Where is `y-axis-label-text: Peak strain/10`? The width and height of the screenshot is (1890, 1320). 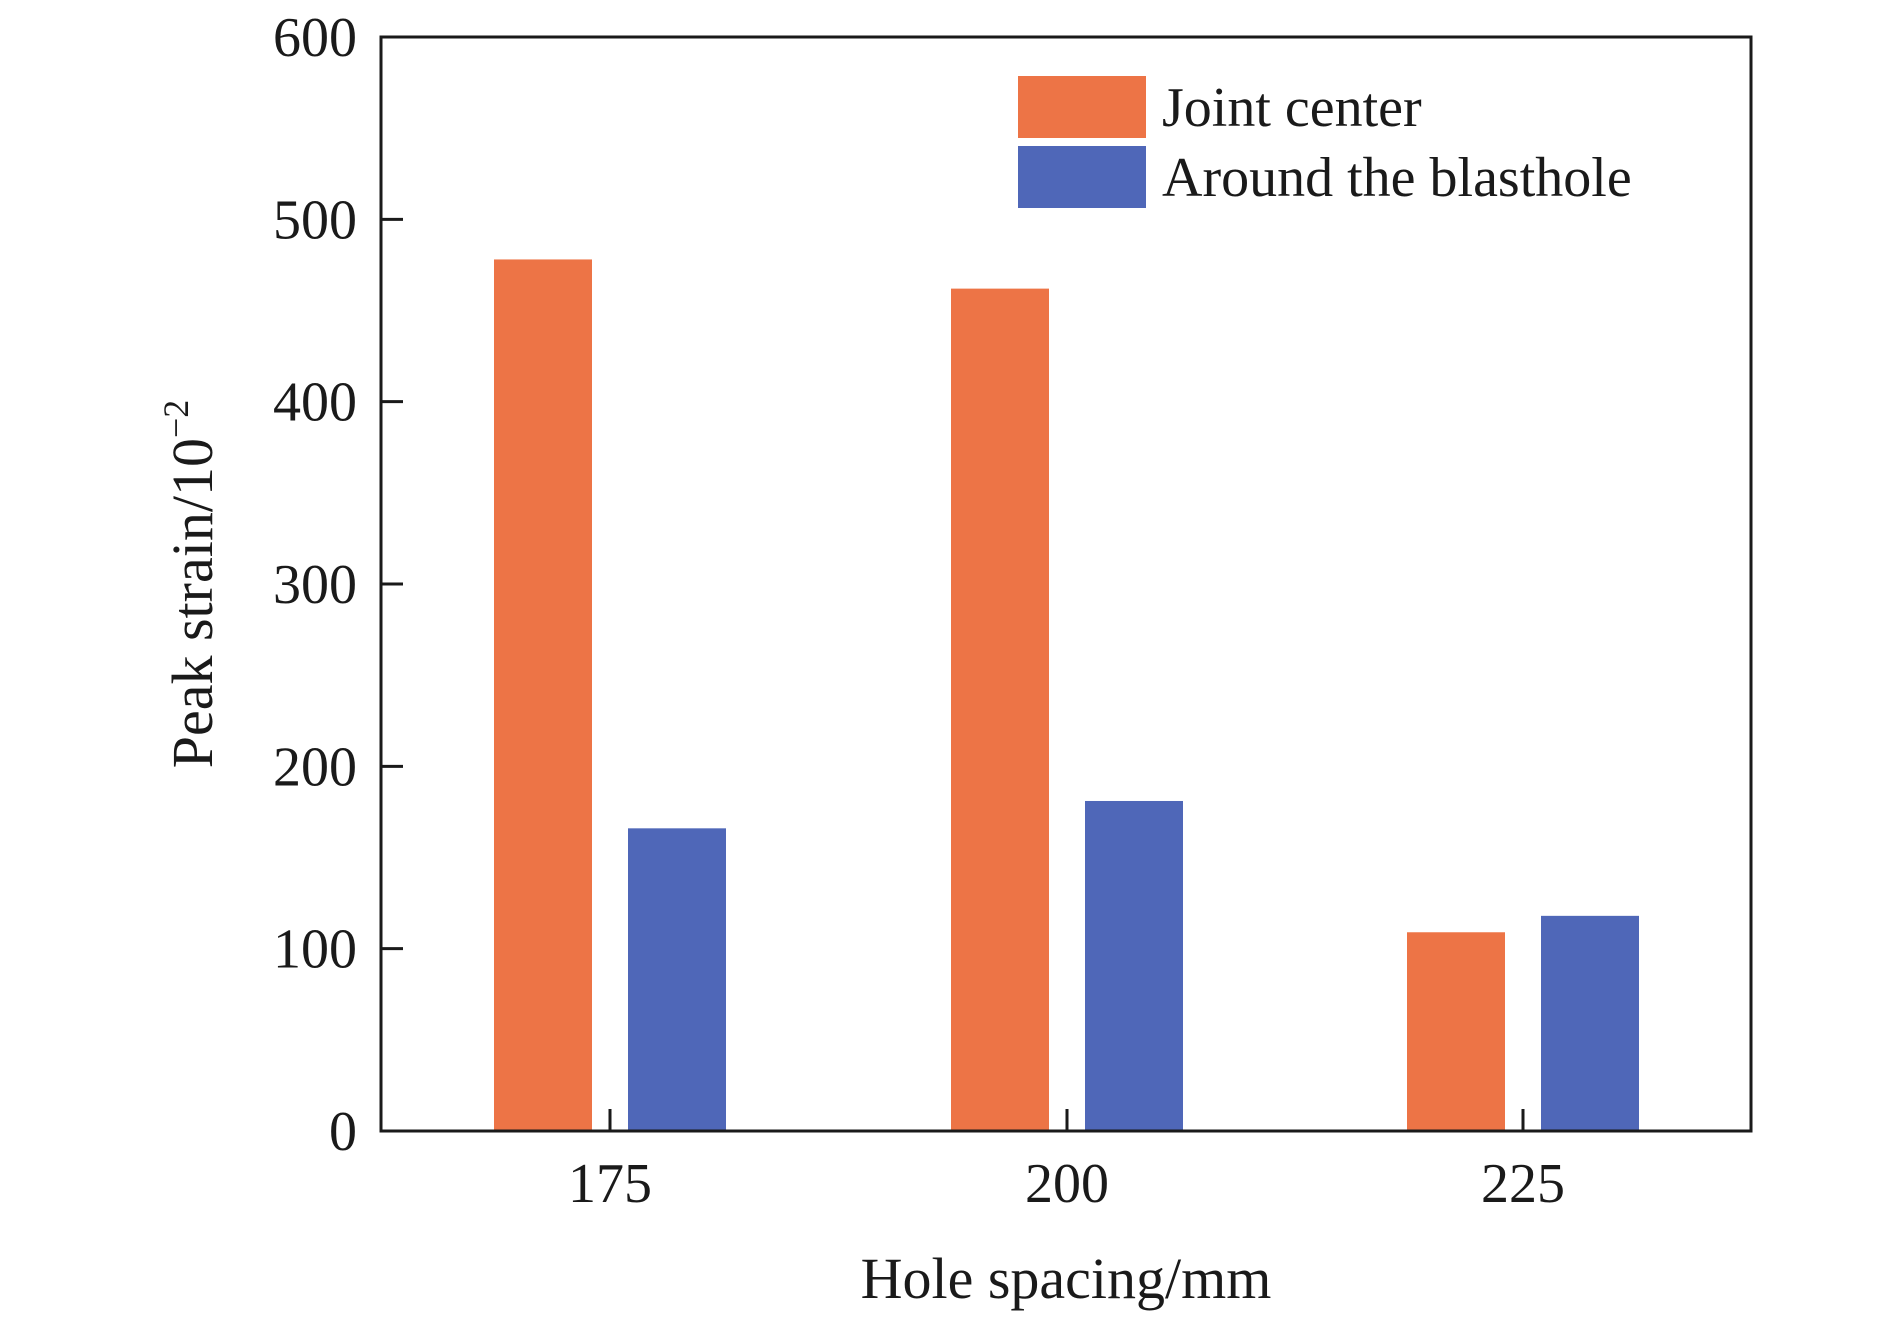 y-axis-label-text: Peak strain/10 is located at coordinates (192, 603).